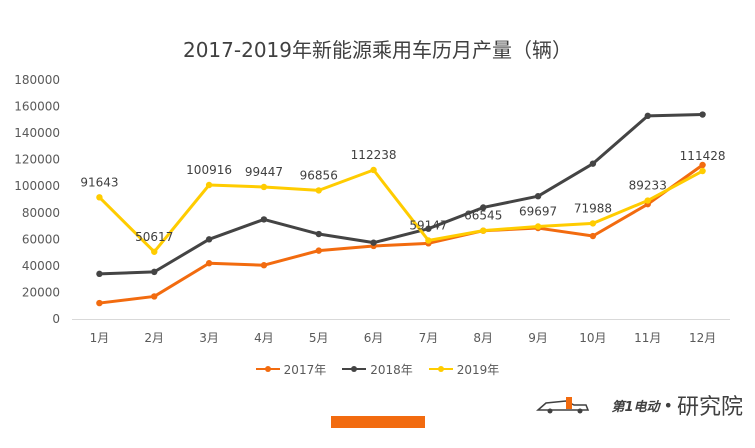 Image resolution: width=755 pixels, height=448 pixels. I want to click on x-tick-label: 1月, so click(100, 338).